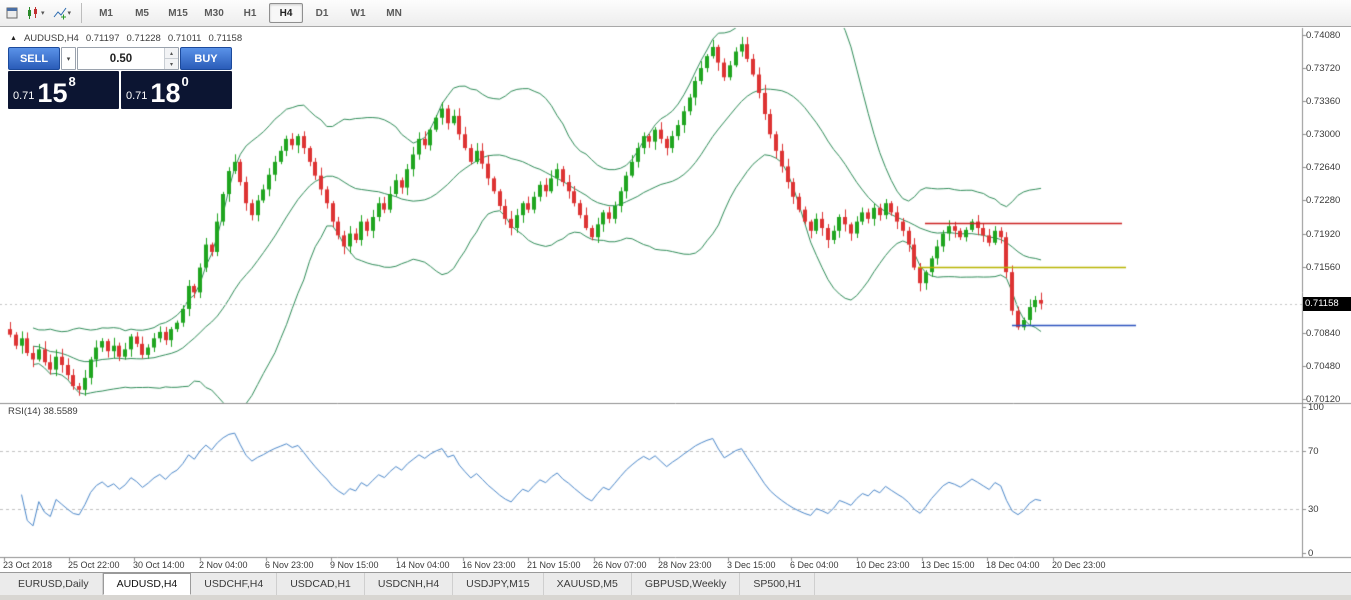  Describe the element at coordinates (159, 565) in the screenshot. I see `time-axis-label: 30 Oct 14:00` at that location.